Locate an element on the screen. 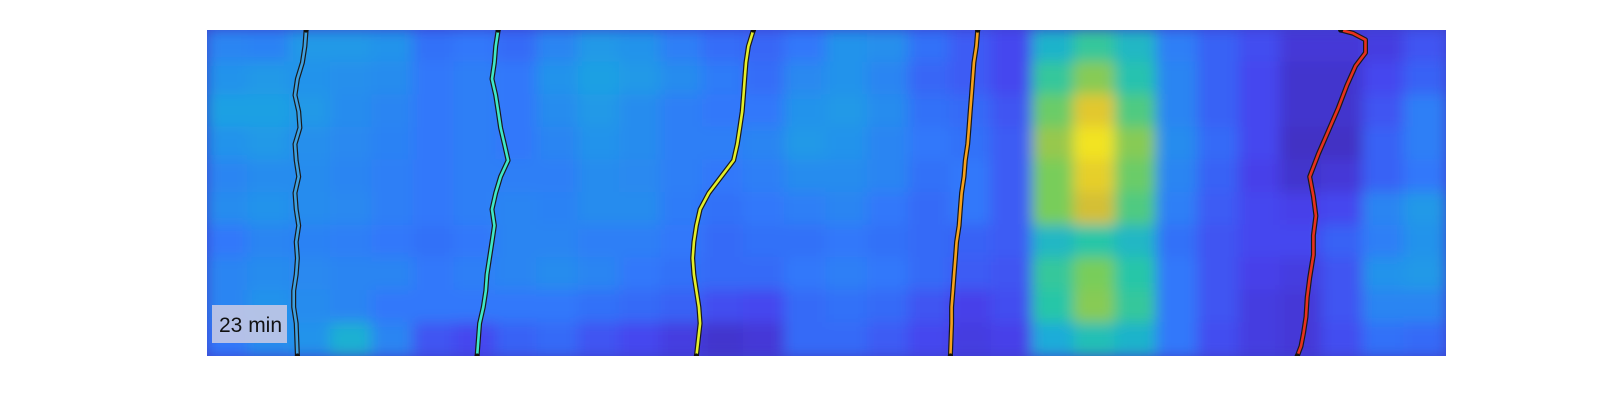 Image resolution: width=1600 pixels, height=400 pixels. track-endpoint-2-start is located at coordinates (498, 31).